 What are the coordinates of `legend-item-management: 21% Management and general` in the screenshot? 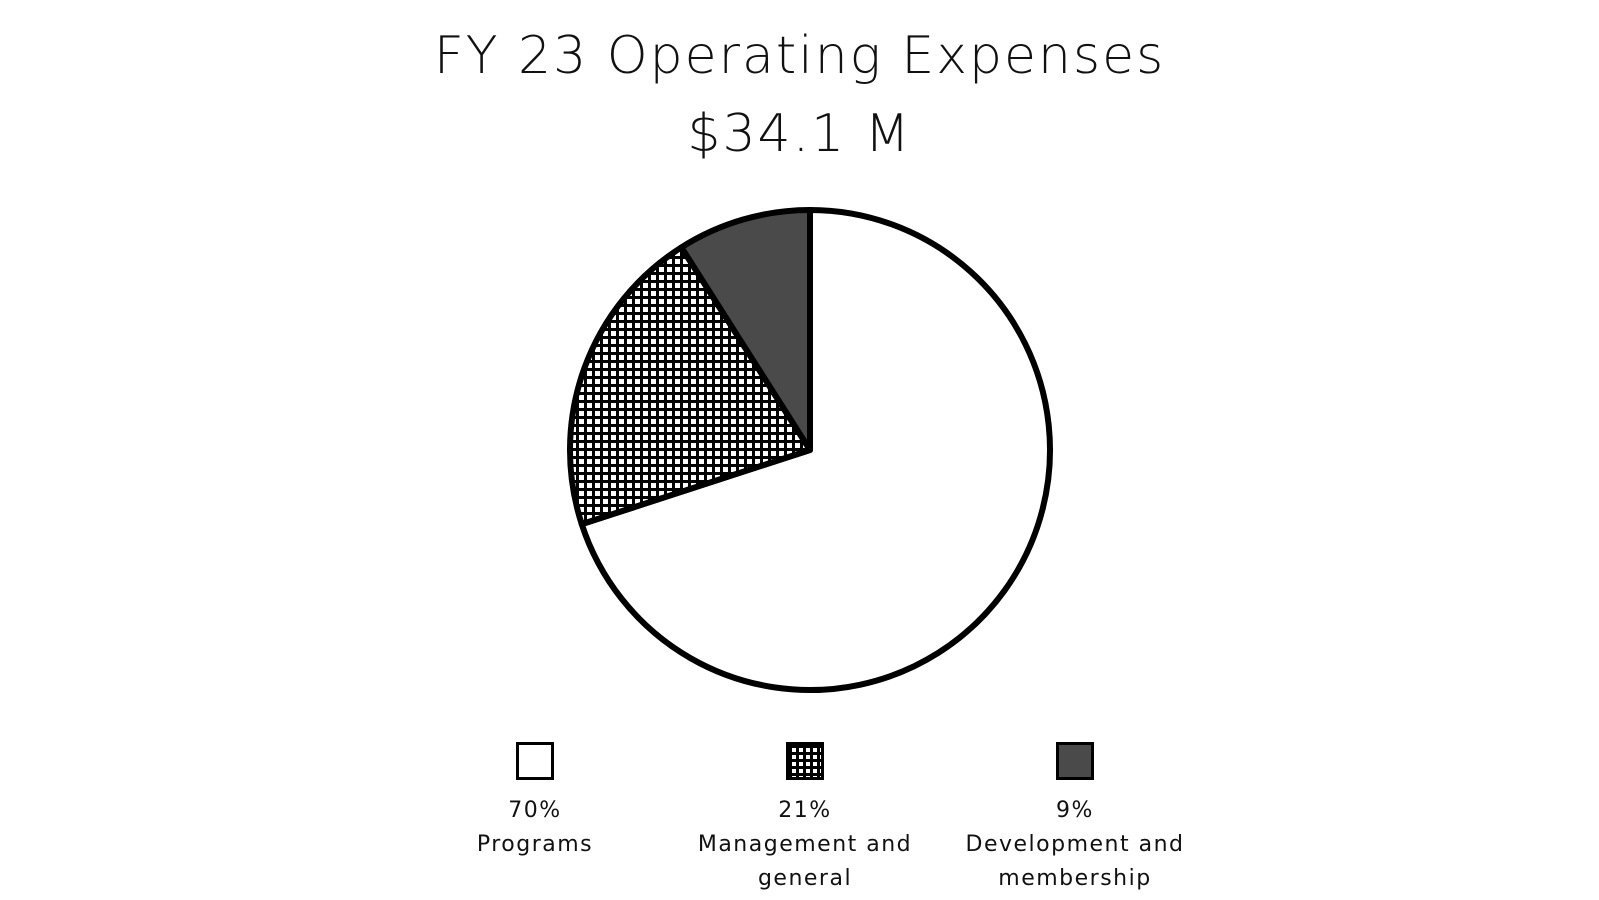 It's located at (805, 819).